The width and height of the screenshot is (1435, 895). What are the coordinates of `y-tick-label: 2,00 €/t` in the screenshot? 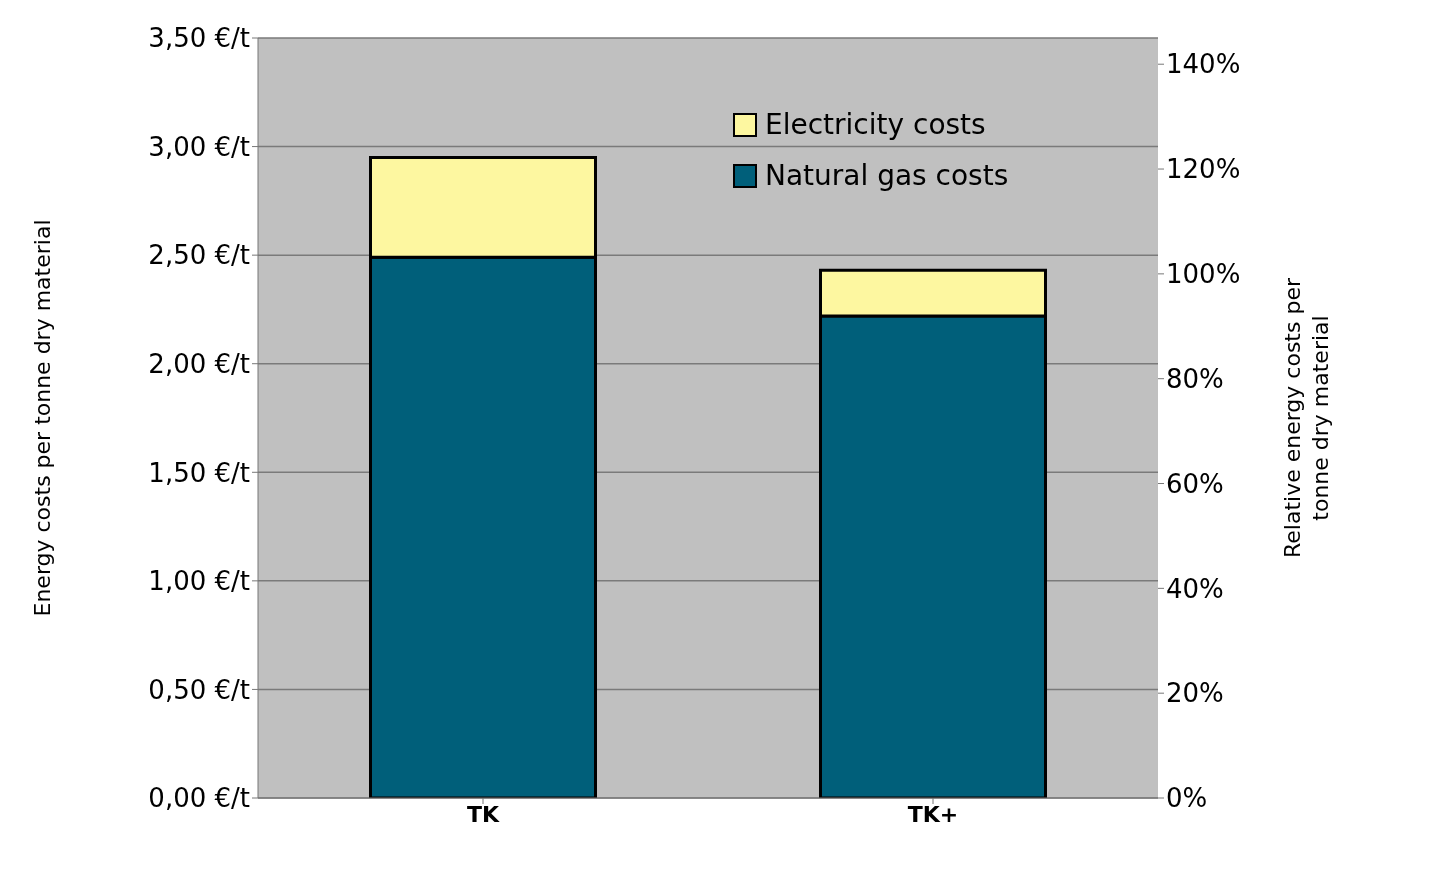 It's located at (199, 363).